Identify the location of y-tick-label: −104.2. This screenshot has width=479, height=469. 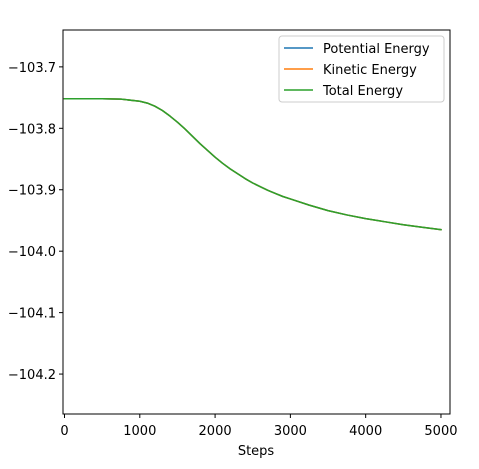
(32, 375).